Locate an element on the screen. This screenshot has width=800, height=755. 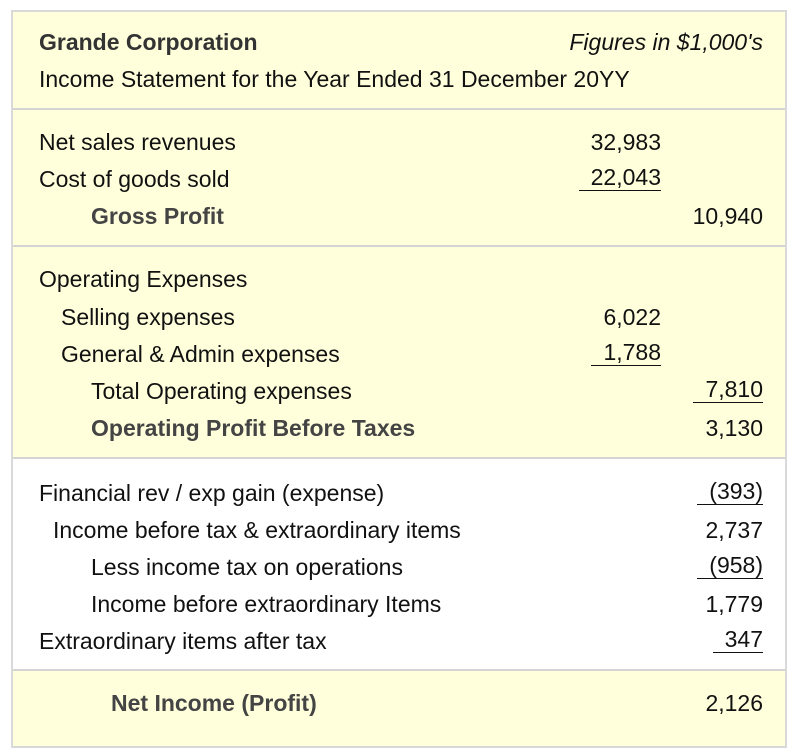
income-before-extraordinary-value: 1,779 is located at coordinates (734, 604).